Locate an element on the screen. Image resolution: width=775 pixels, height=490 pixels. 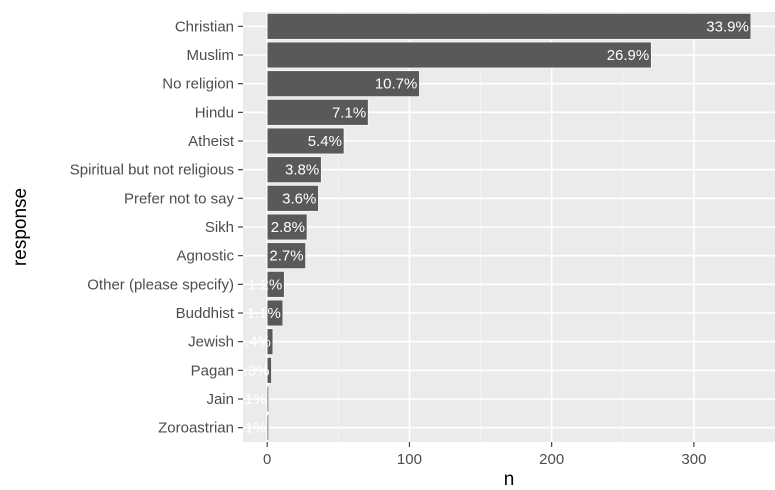
bar-value-label: 5.4% is located at coordinates (325, 141).